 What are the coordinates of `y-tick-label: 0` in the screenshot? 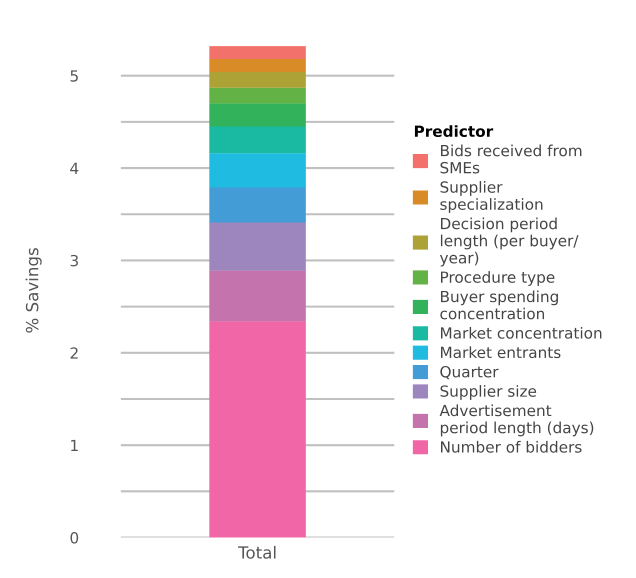 It's located at (74, 538).